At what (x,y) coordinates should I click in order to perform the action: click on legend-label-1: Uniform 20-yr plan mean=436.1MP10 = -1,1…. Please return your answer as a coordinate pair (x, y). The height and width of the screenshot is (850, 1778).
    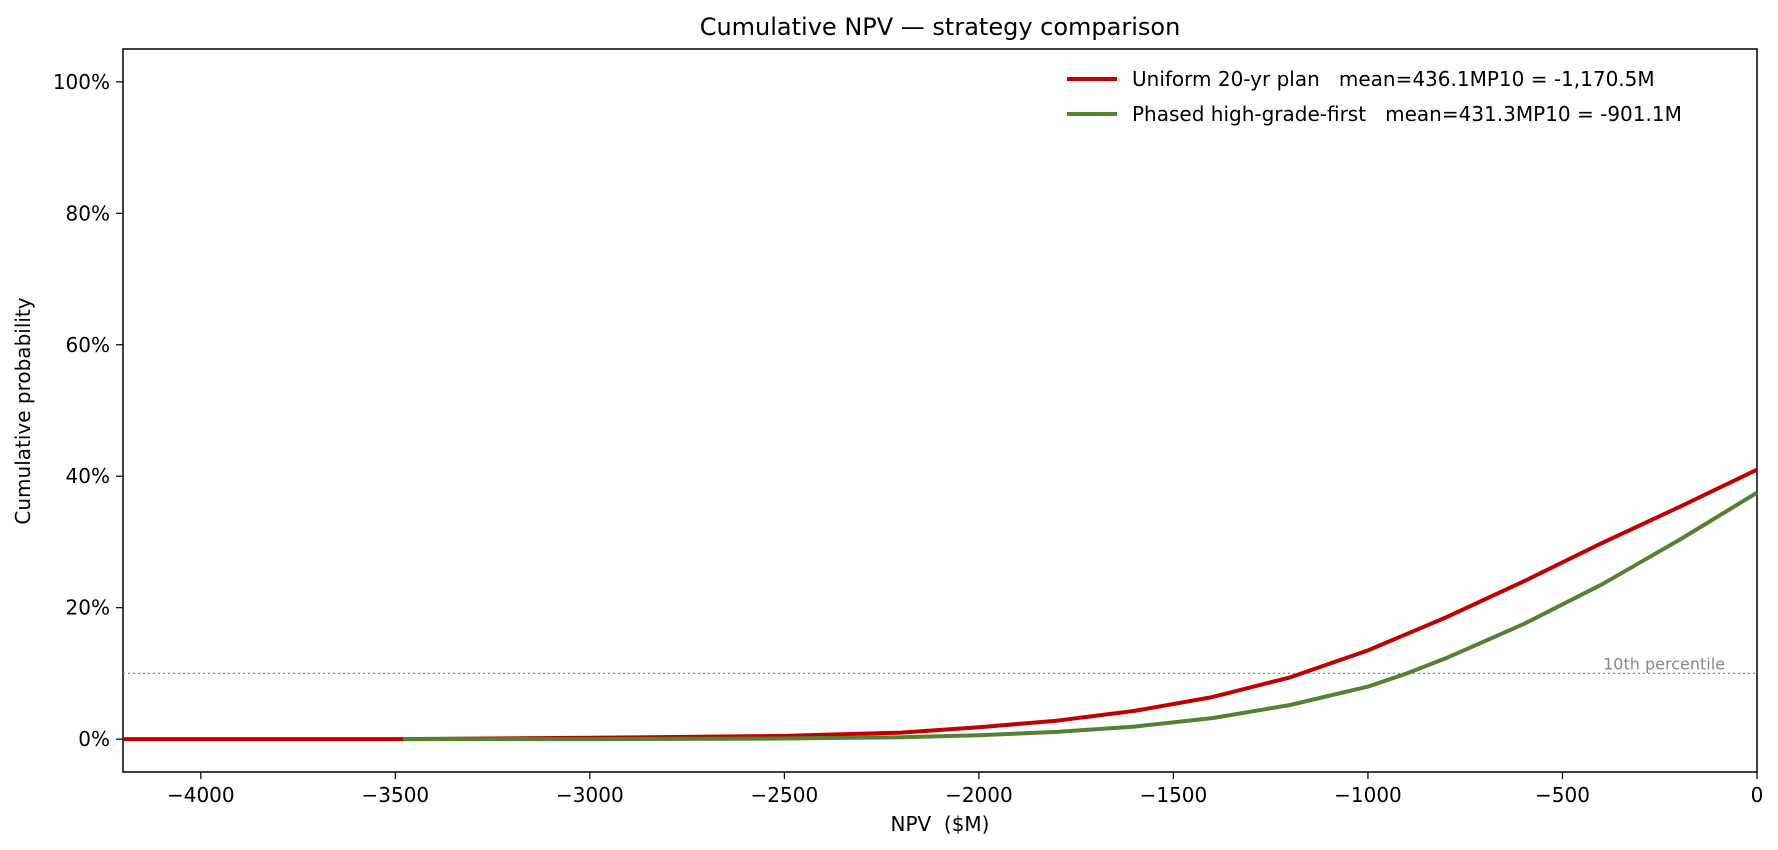
    Looking at the image, I should click on (1393, 79).